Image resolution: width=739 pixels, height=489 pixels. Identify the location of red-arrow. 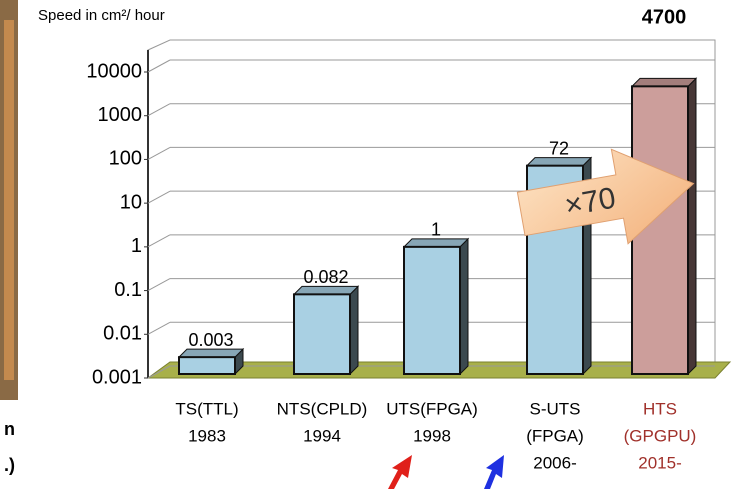
(400, 472).